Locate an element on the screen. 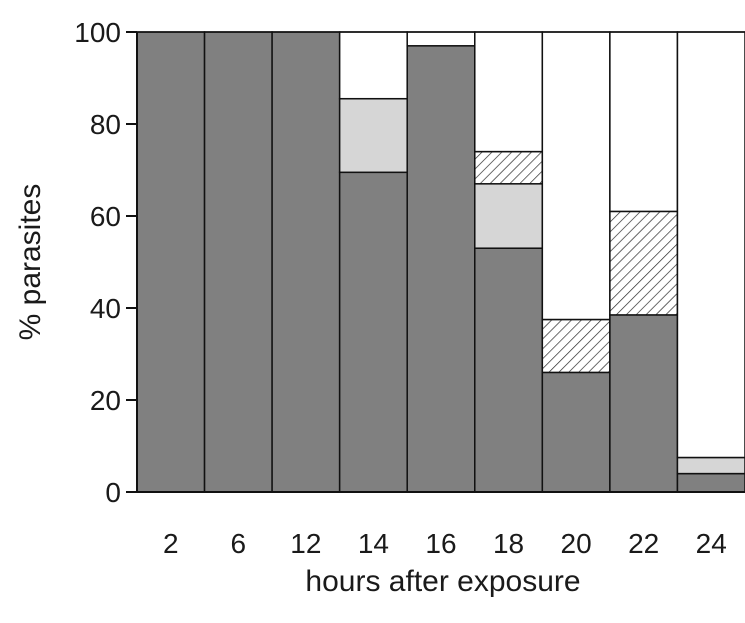 Image resolution: width=745 pixels, height=623 pixels. bar-segment-diagonal-hatch-18h is located at coordinates (509, 167).